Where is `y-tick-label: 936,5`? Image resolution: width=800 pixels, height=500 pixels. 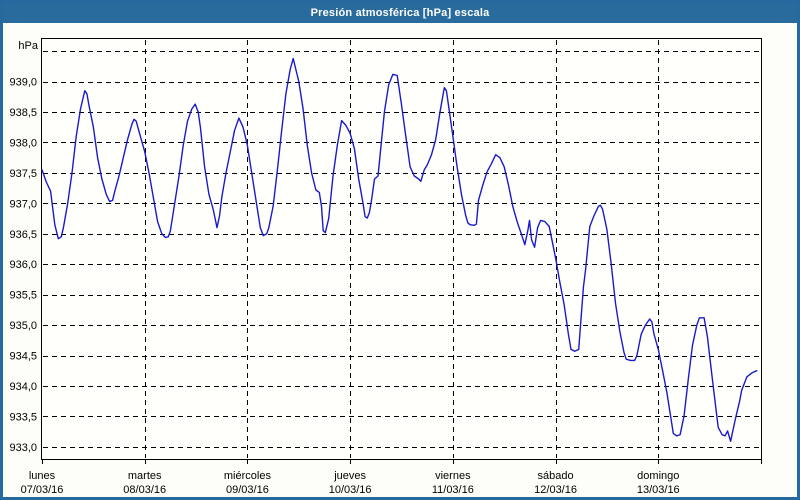
y-tick-label: 936,5 is located at coordinates (23, 235).